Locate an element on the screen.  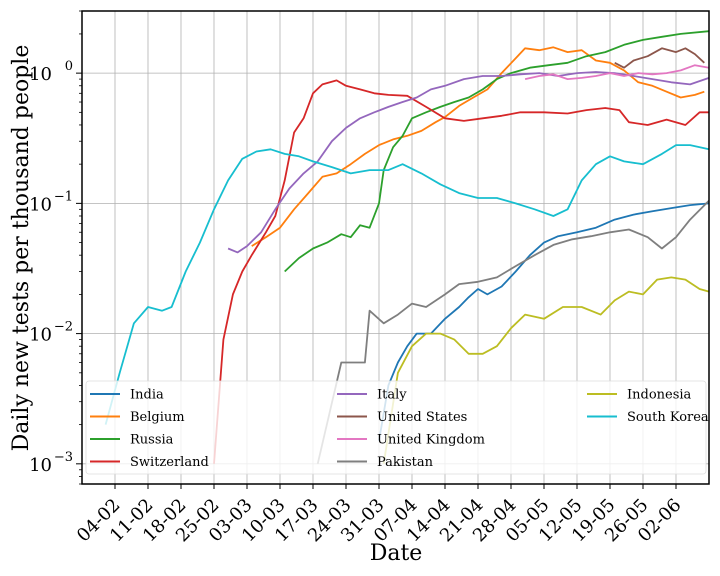
legend-label: India is located at coordinates (147, 395).